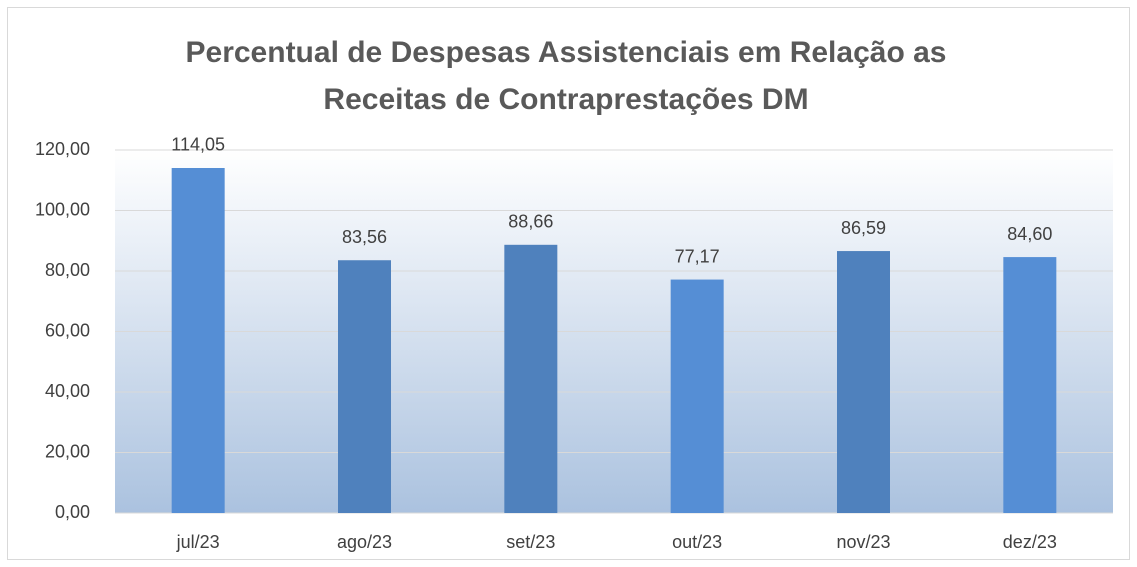 The width and height of the screenshot is (1137, 567). What do you see at coordinates (697, 256) in the screenshot?
I see `value-label: 77,17` at bounding box center [697, 256].